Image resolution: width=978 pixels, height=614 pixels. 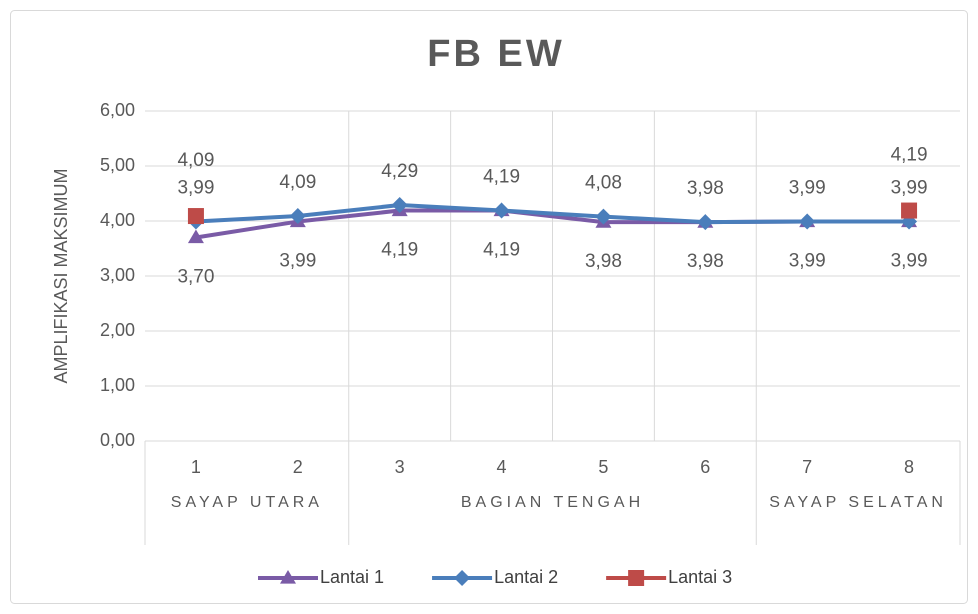 What do you see at coordinates (117, 165) in the screenshot?
I see `y-tick-label: 5,00` at bounding box center [117, 165].